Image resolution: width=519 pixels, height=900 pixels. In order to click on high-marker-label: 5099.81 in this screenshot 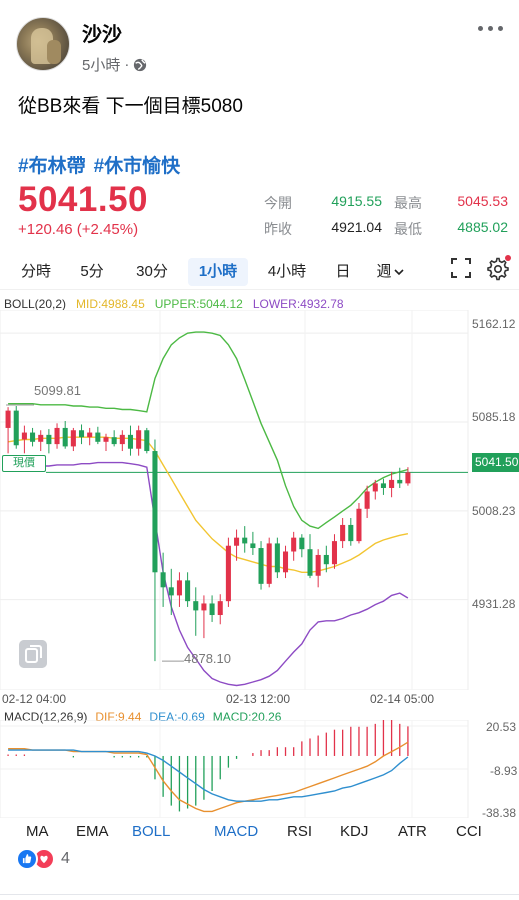, I will do `click(57, 390)`.